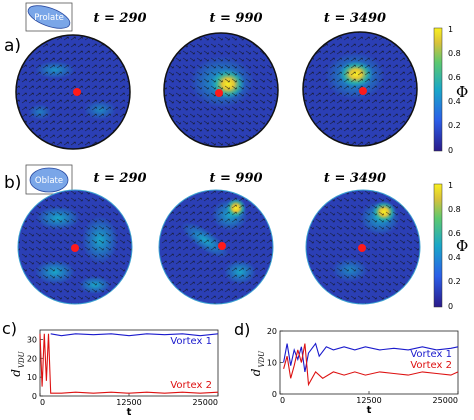 The image size is (474, 420). Describe the element at coordinates (242, 329) in the screenshot. I see `panel-letter: d)` at that location.